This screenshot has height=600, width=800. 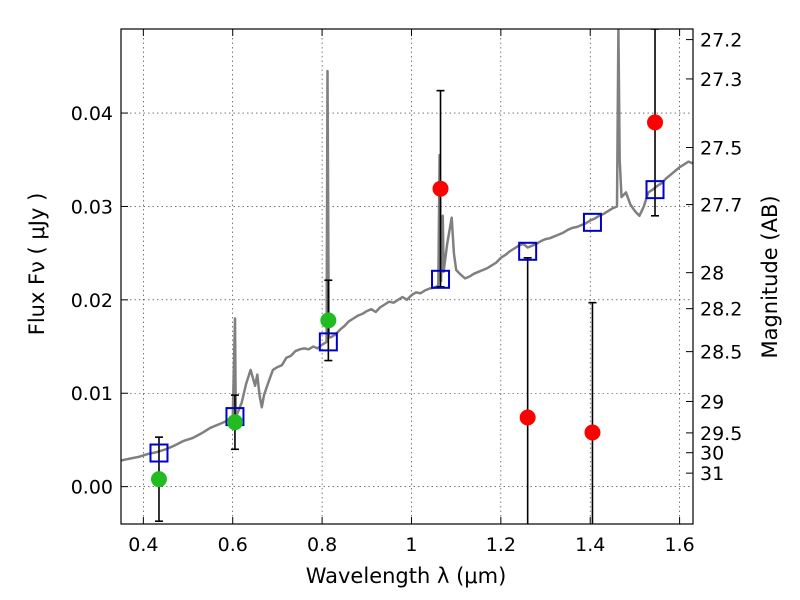 What do you see at coordinates (712, 402) in the screenshot?
I see `mag-tick-label: 29` at bounding box center [712, 402].